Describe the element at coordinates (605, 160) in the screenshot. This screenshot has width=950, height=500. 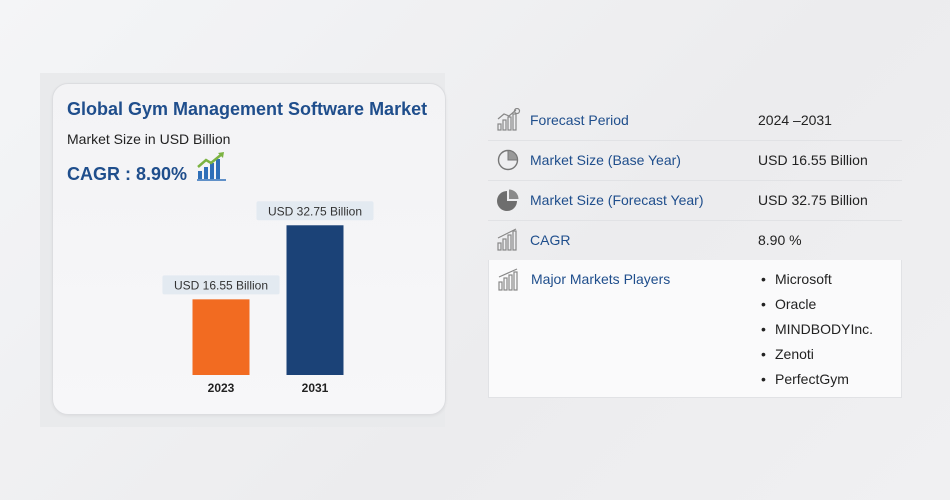
I see `row-label: Market Size (Base Year)` at that location.